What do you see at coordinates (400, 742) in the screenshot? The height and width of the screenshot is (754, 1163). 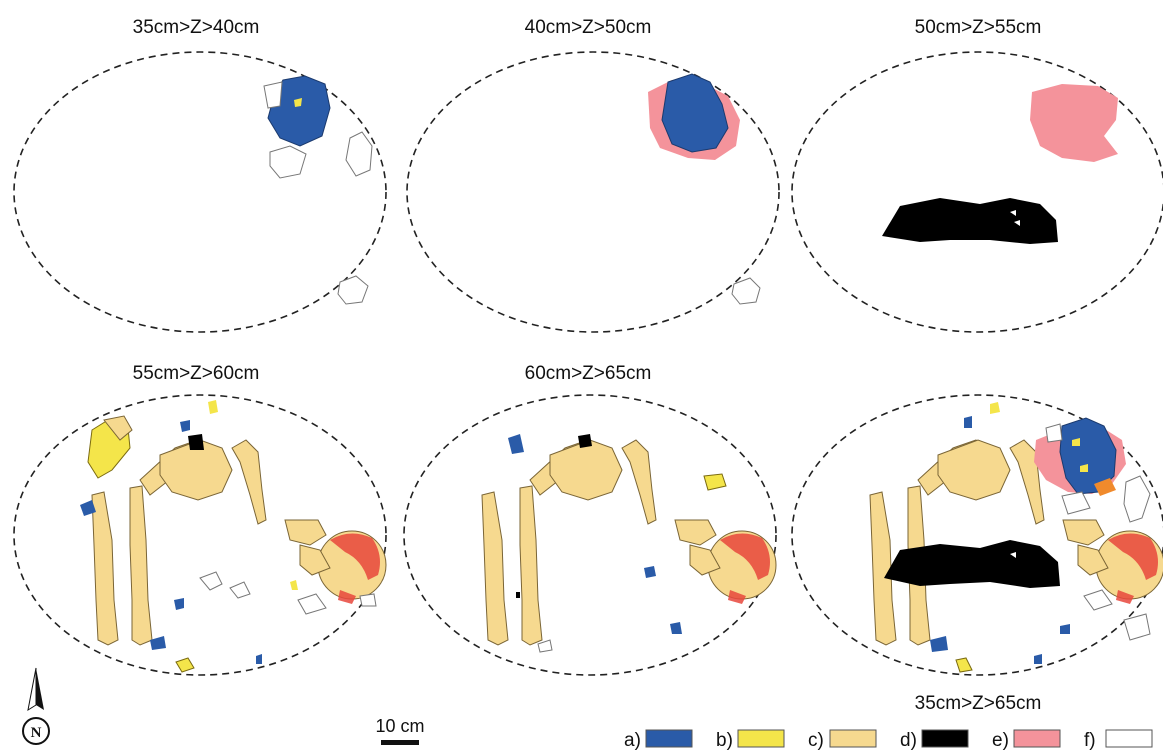 I see `scale-bar-line` at bounding box center [400, 742].